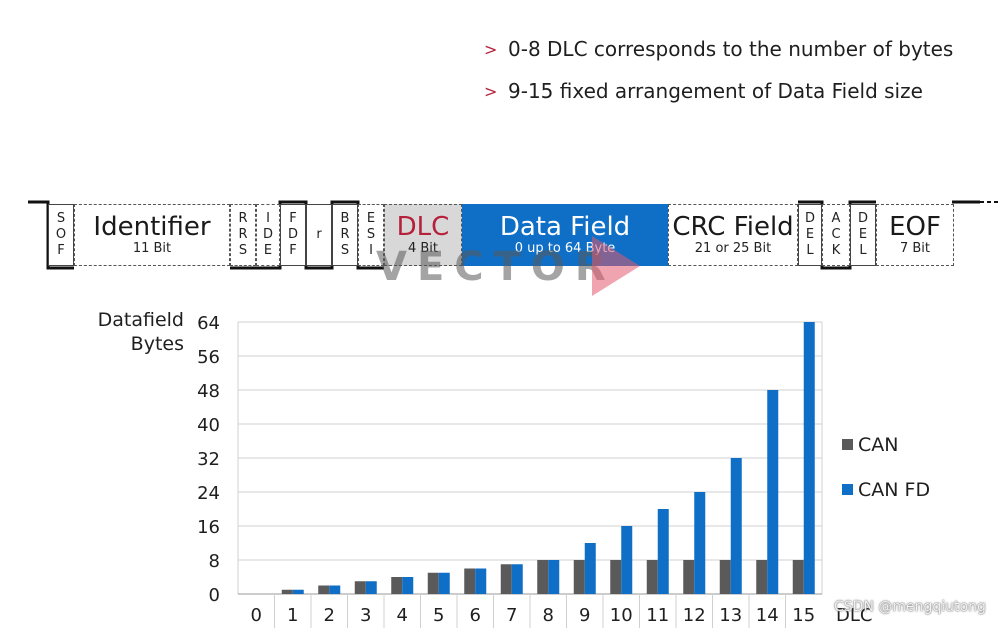 This screenshot has height=628, width=1005. I want to click on credit-watermark: CSDN @mengqiutong, so click(910, 607).